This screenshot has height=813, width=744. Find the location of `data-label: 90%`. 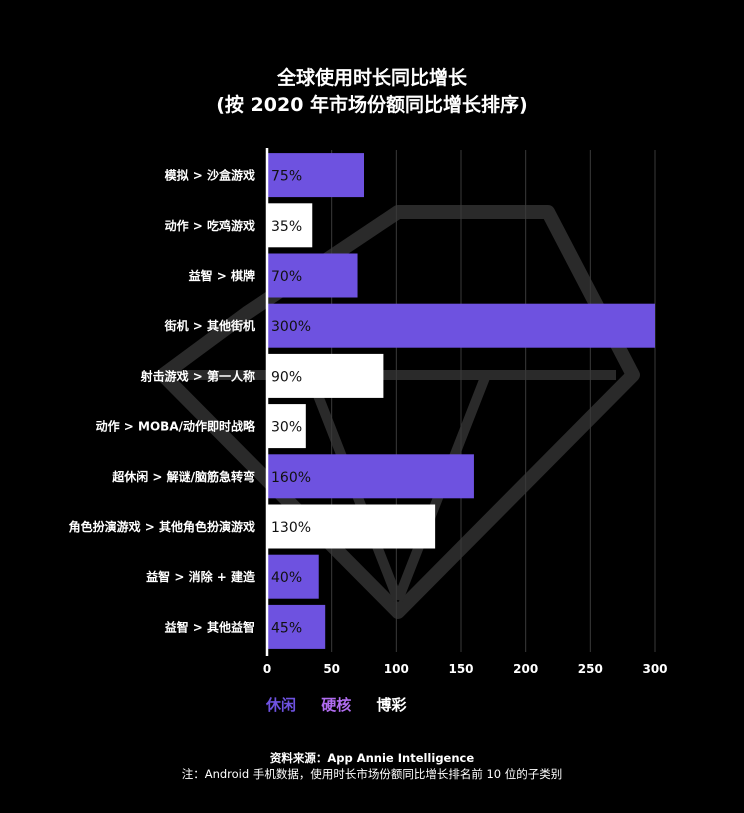

data-label: 90% is located at coordinates (286, 377).